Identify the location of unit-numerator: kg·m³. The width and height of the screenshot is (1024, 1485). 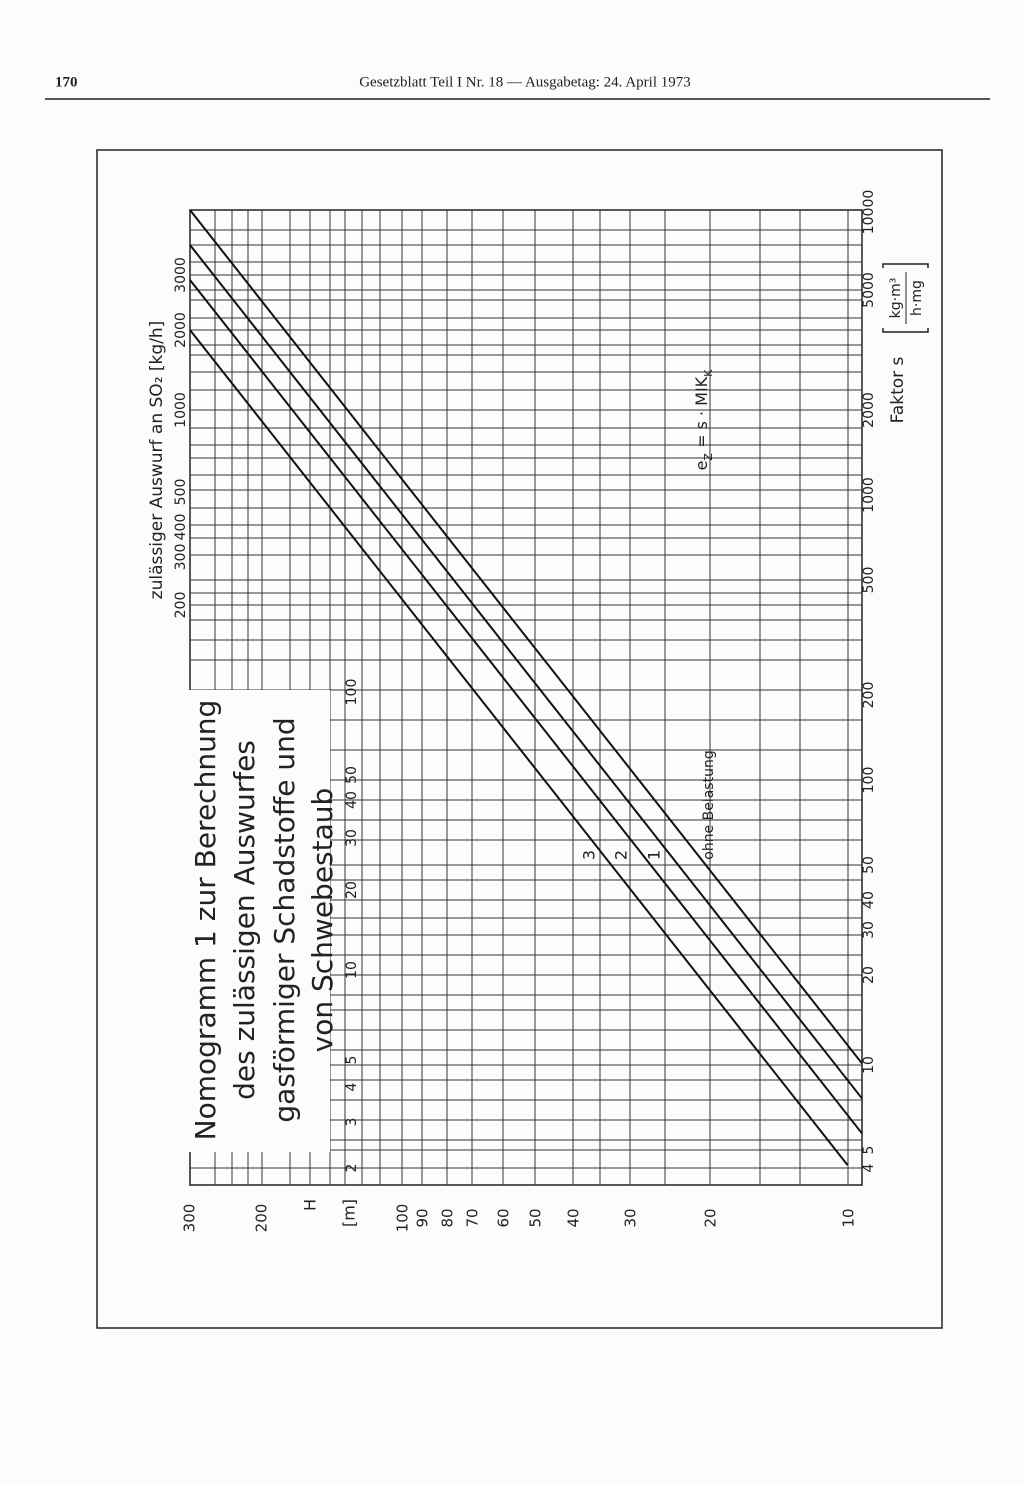
(896, 298).